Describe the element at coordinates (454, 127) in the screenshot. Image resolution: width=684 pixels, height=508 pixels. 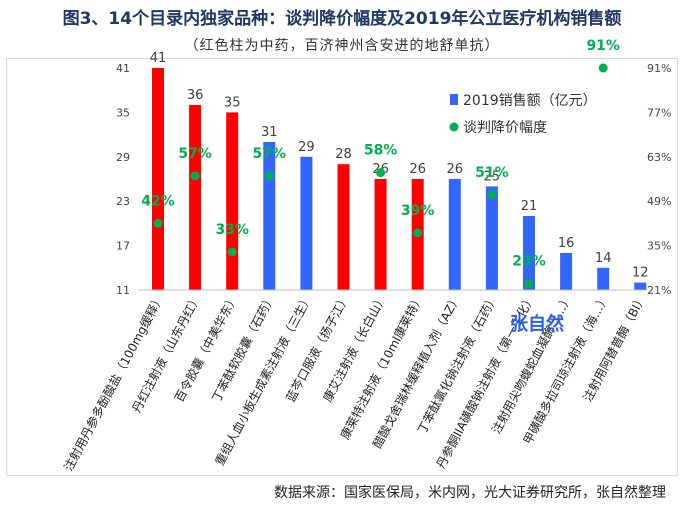
I see `legend-dot-swatch` at that location.